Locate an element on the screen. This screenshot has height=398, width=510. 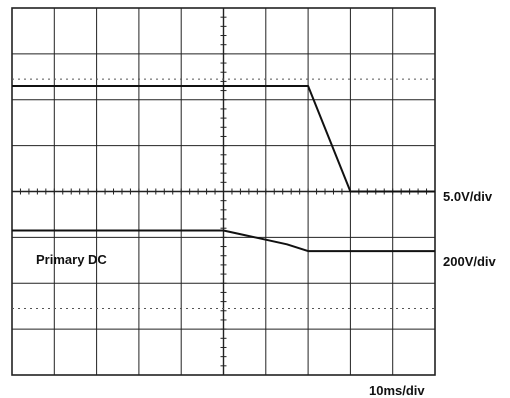
trace-label-primary-dc: Primary DC is located at coordinates (71, 259).